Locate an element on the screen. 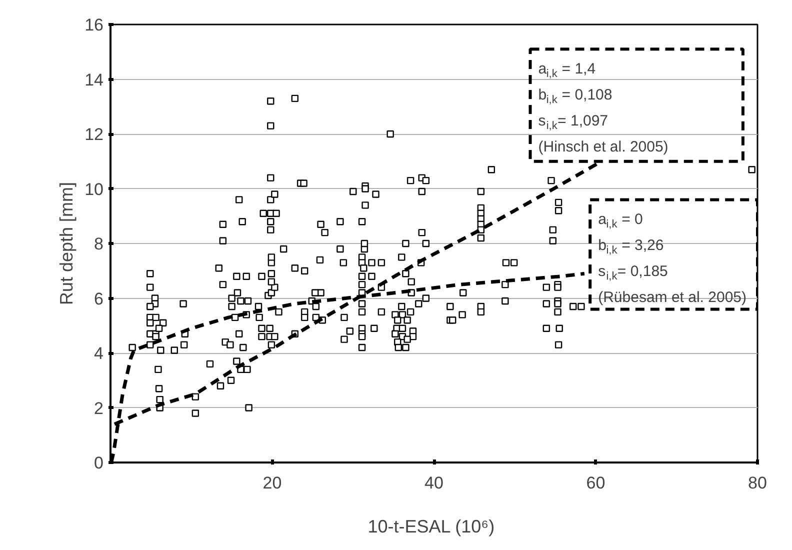  y-tick-label: 6 is located at coordinates (99, 298).